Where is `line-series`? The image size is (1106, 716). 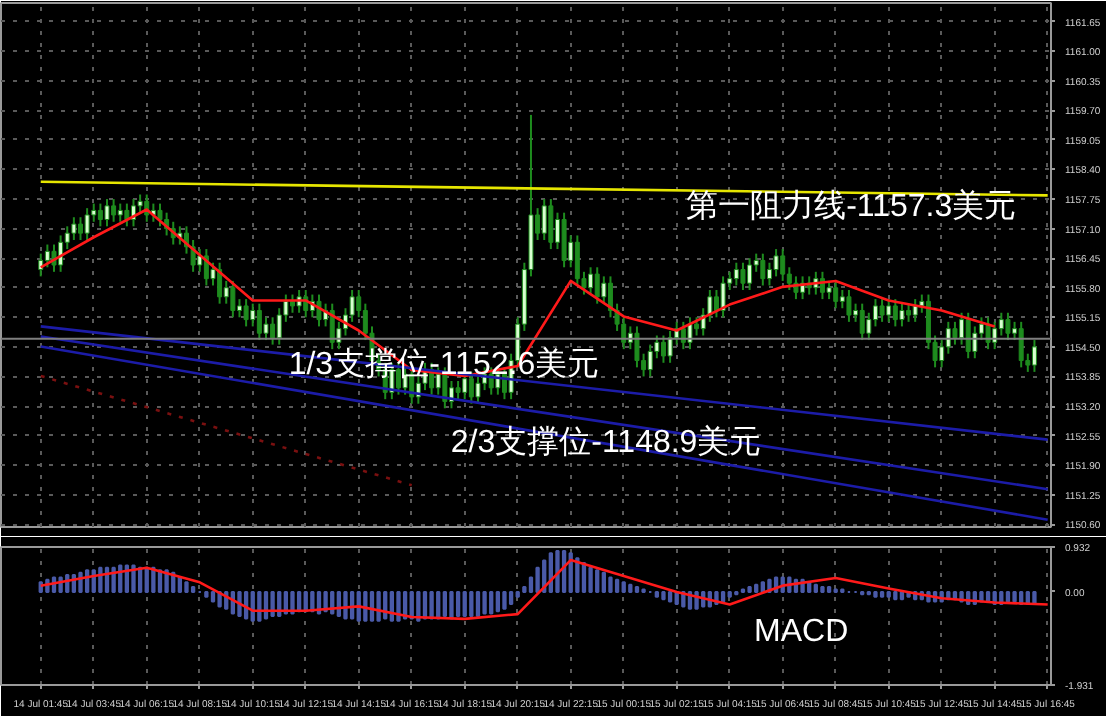 line-series is located at coordinates (544, 589).